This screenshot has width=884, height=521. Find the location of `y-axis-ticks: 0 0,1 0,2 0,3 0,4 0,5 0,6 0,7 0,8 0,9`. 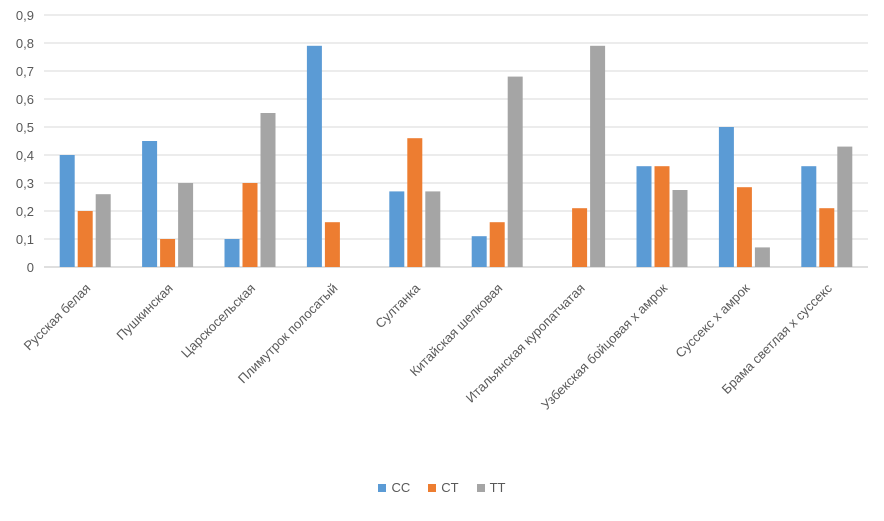

y-axis-ticks: 0 0,1 0,2 0,3 0,4 0,5 0,6 0,7 0,8 0,9 is located at coordinates (25, 141).